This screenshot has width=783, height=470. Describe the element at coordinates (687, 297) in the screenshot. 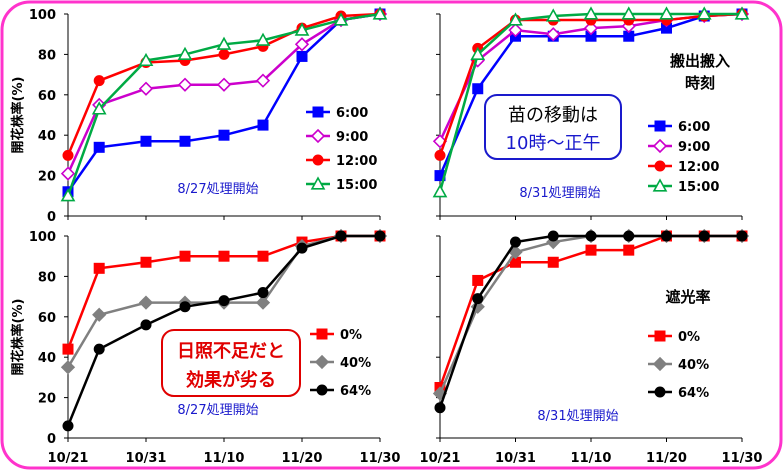

I see `legend-title: 遮光率` at that location.